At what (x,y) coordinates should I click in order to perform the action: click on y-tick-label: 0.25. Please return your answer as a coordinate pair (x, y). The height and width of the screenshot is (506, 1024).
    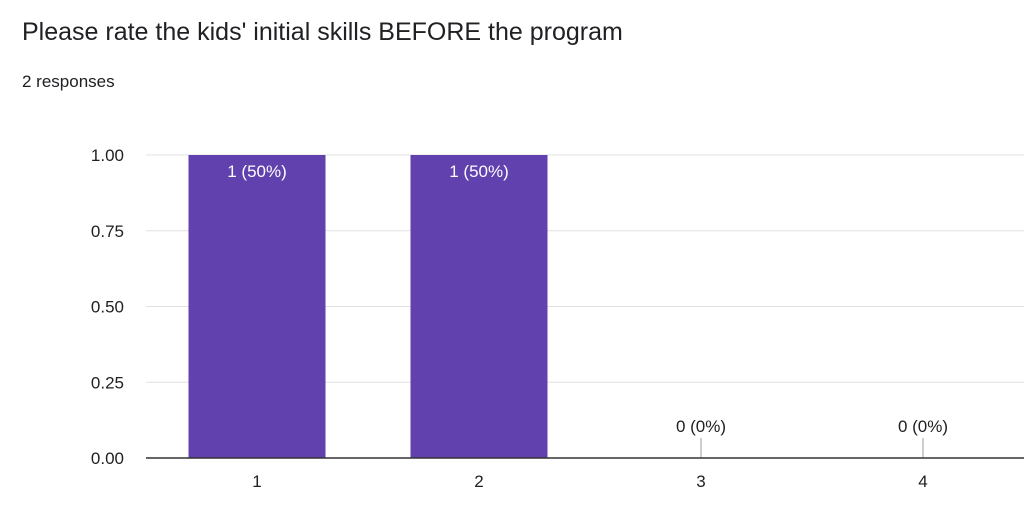
    Looking at the image, I should click on (107, 382).